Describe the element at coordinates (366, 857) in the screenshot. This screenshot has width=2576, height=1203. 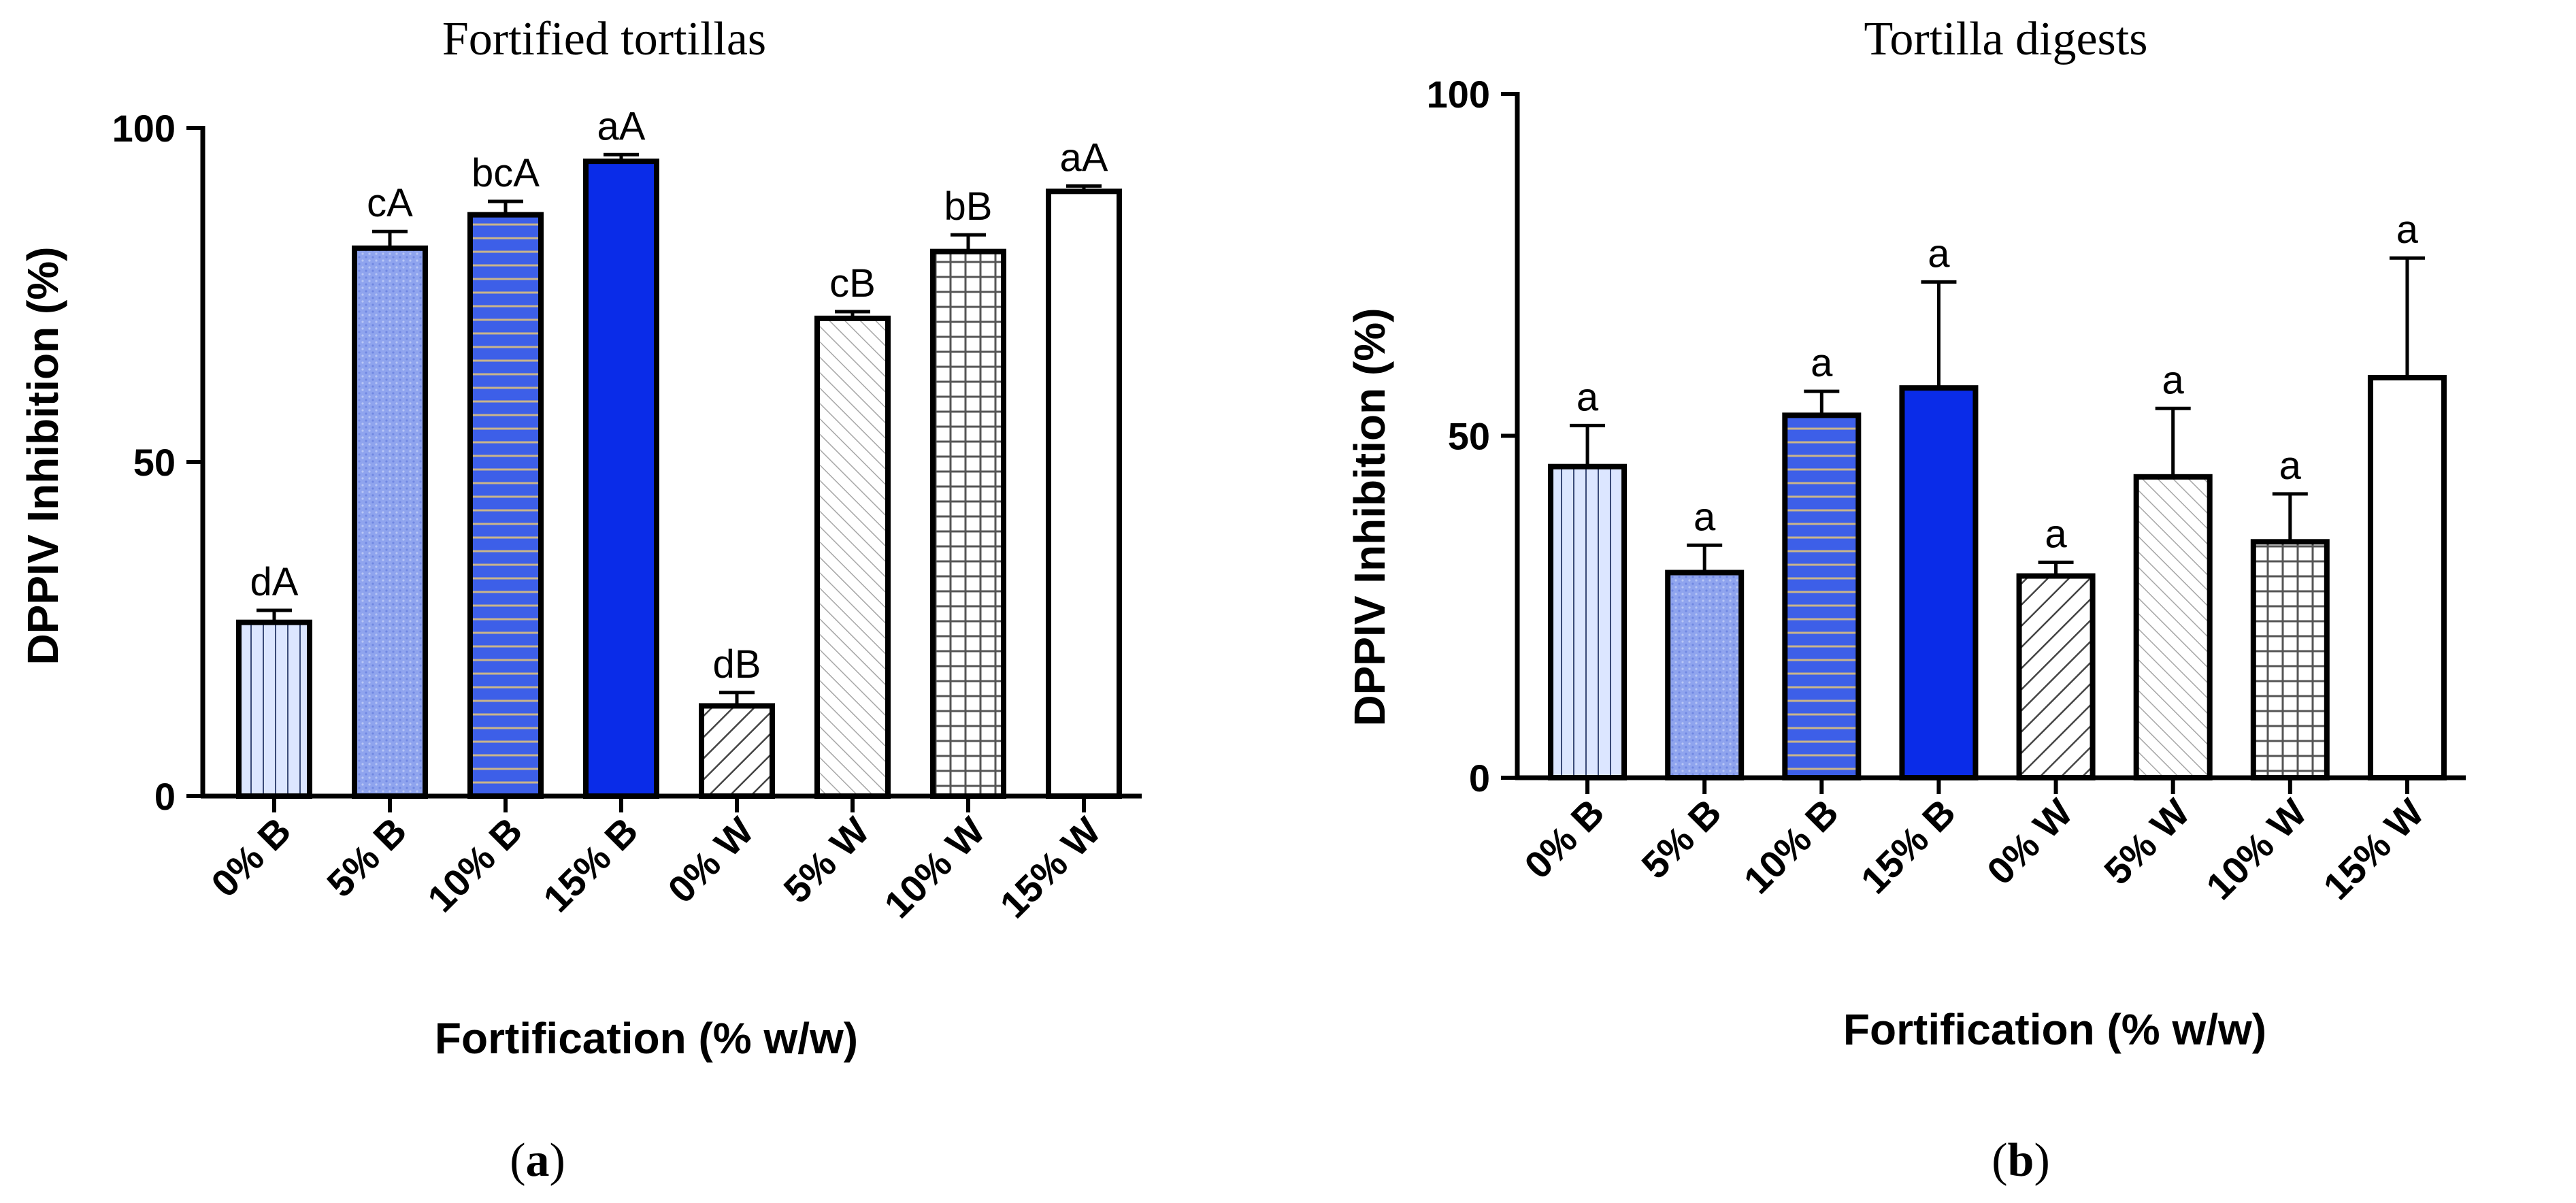
I see `panel-a-category-label: 5% B` at that location.